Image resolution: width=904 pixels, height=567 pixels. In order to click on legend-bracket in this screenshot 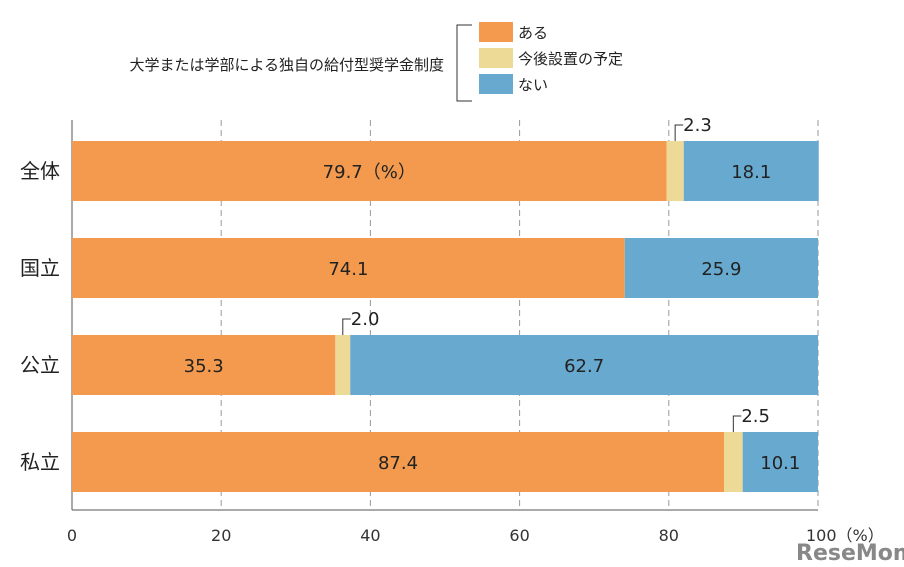, I will do `click(464, 63)`.